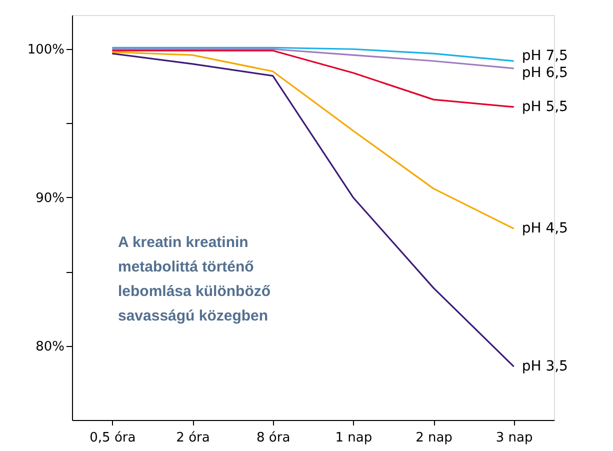 This screenshot has height=451, width=613. What do you see at coordinates (353, 438) in the screenshot?
I see `x-tick-label: 1 nap` at bounding box center [353, 438].